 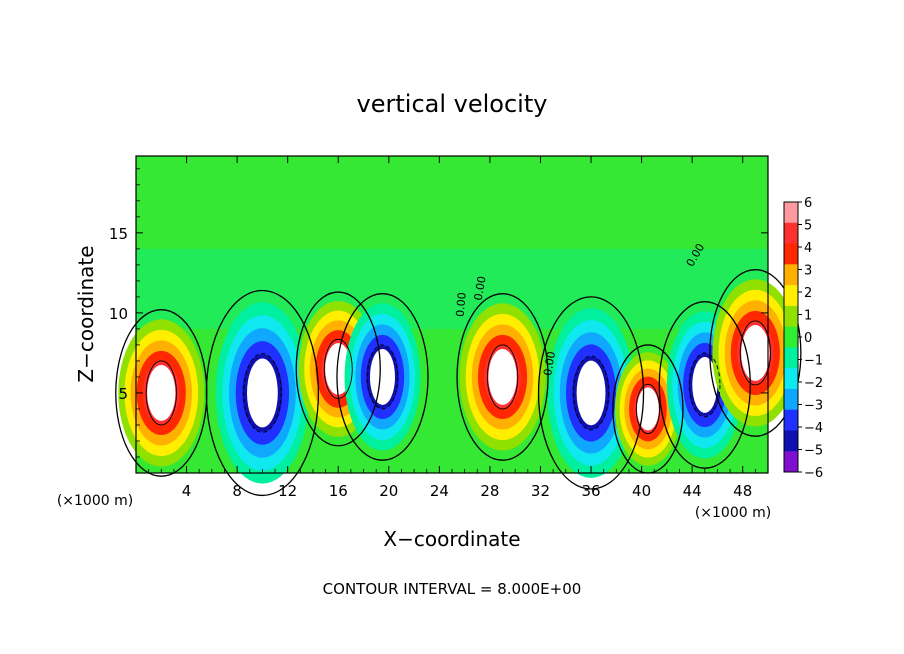 What do you see at coordinates (439, 491) in the screenshot?
I see `x-tick-label: 24` at bounding box center [439, 491].